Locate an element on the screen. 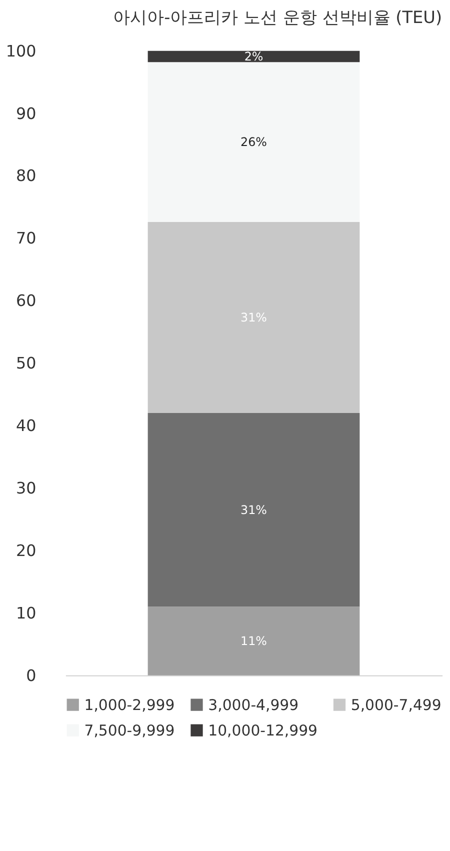 The height and width of the screenshot is (851, 450). y-tick-label: 80 is located at coordinates (26, 176).